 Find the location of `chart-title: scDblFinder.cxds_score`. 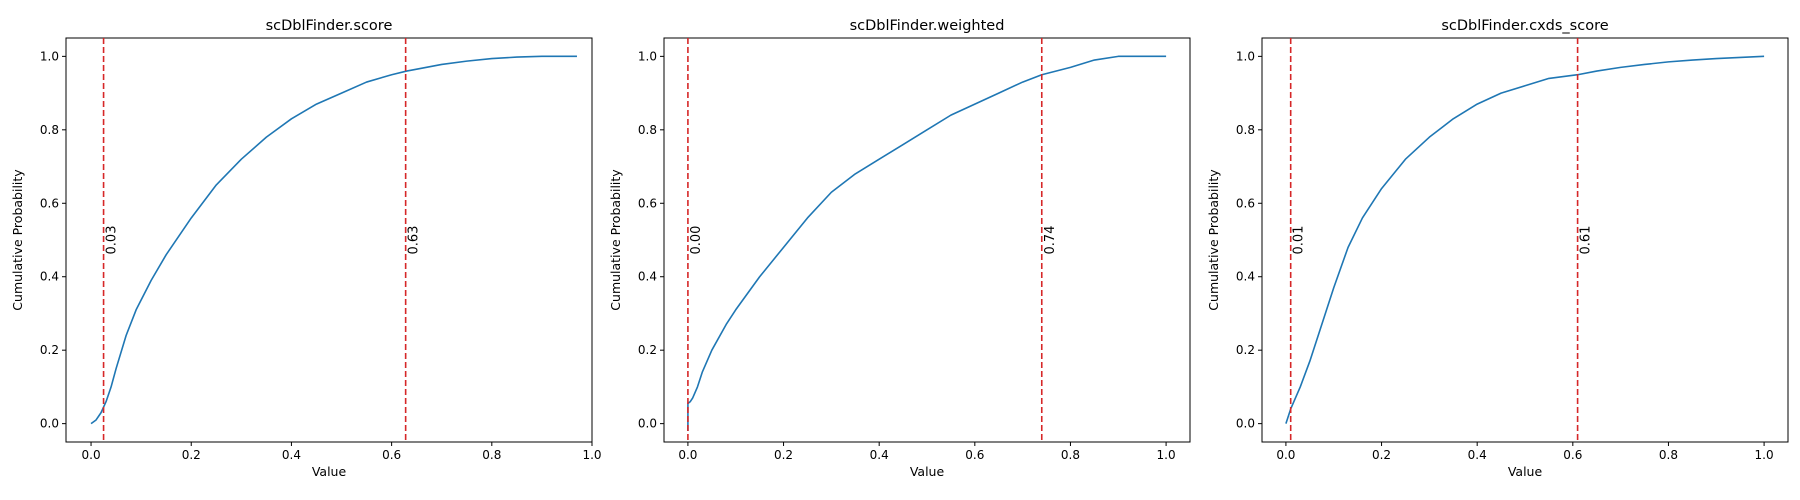

chart-title: scDblFinder.cxds_score is located at coordinates (1524, 26).